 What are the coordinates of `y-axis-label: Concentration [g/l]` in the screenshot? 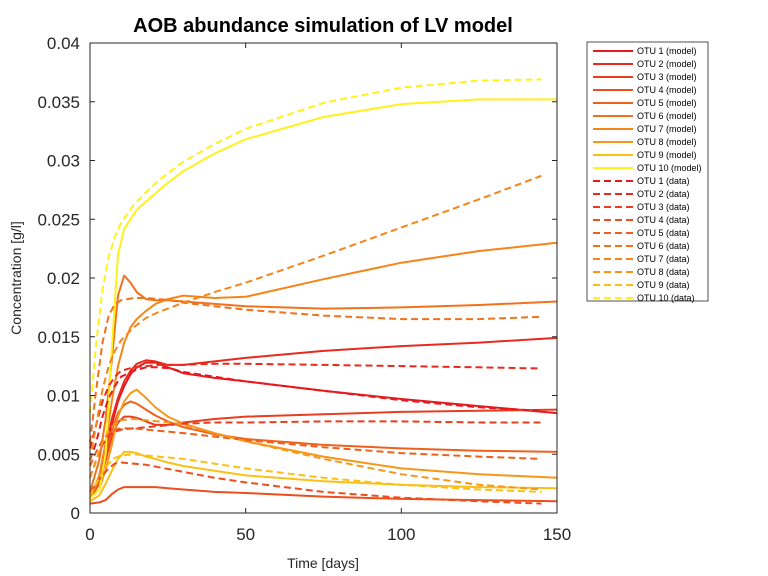 It's located at (16, 278).